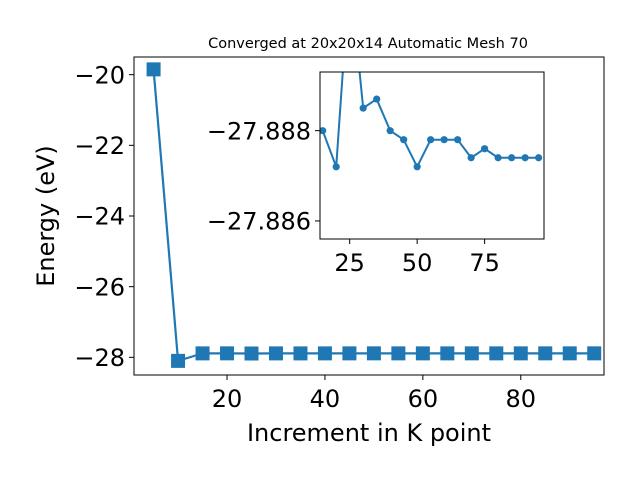  What do you see at coordinates (99, 75) in the screenshot?
I see `main-y-tick-label: −20` at bounding box center [99, 75].